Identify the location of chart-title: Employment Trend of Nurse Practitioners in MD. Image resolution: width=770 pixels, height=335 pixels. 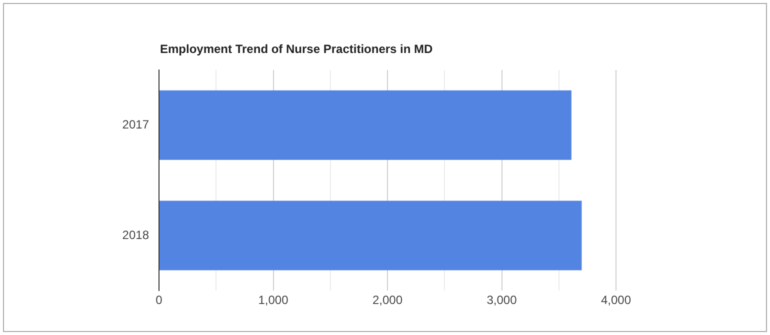
(296, 49).